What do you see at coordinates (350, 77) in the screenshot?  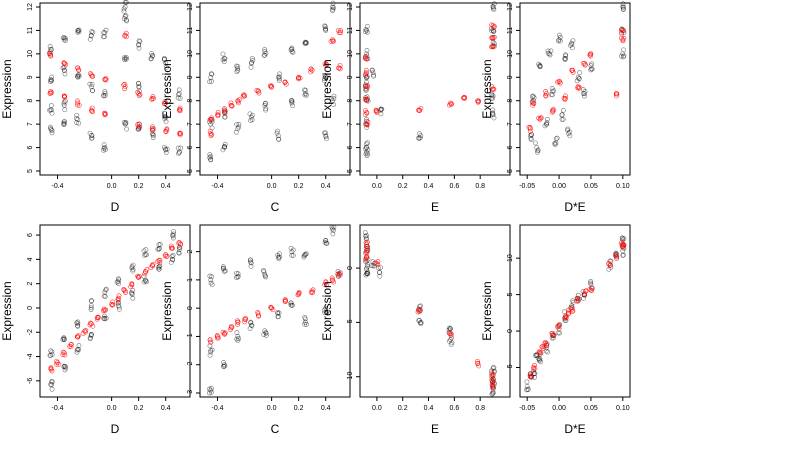 I see `y-tick-label: 9` at bounding box center [350, 77].